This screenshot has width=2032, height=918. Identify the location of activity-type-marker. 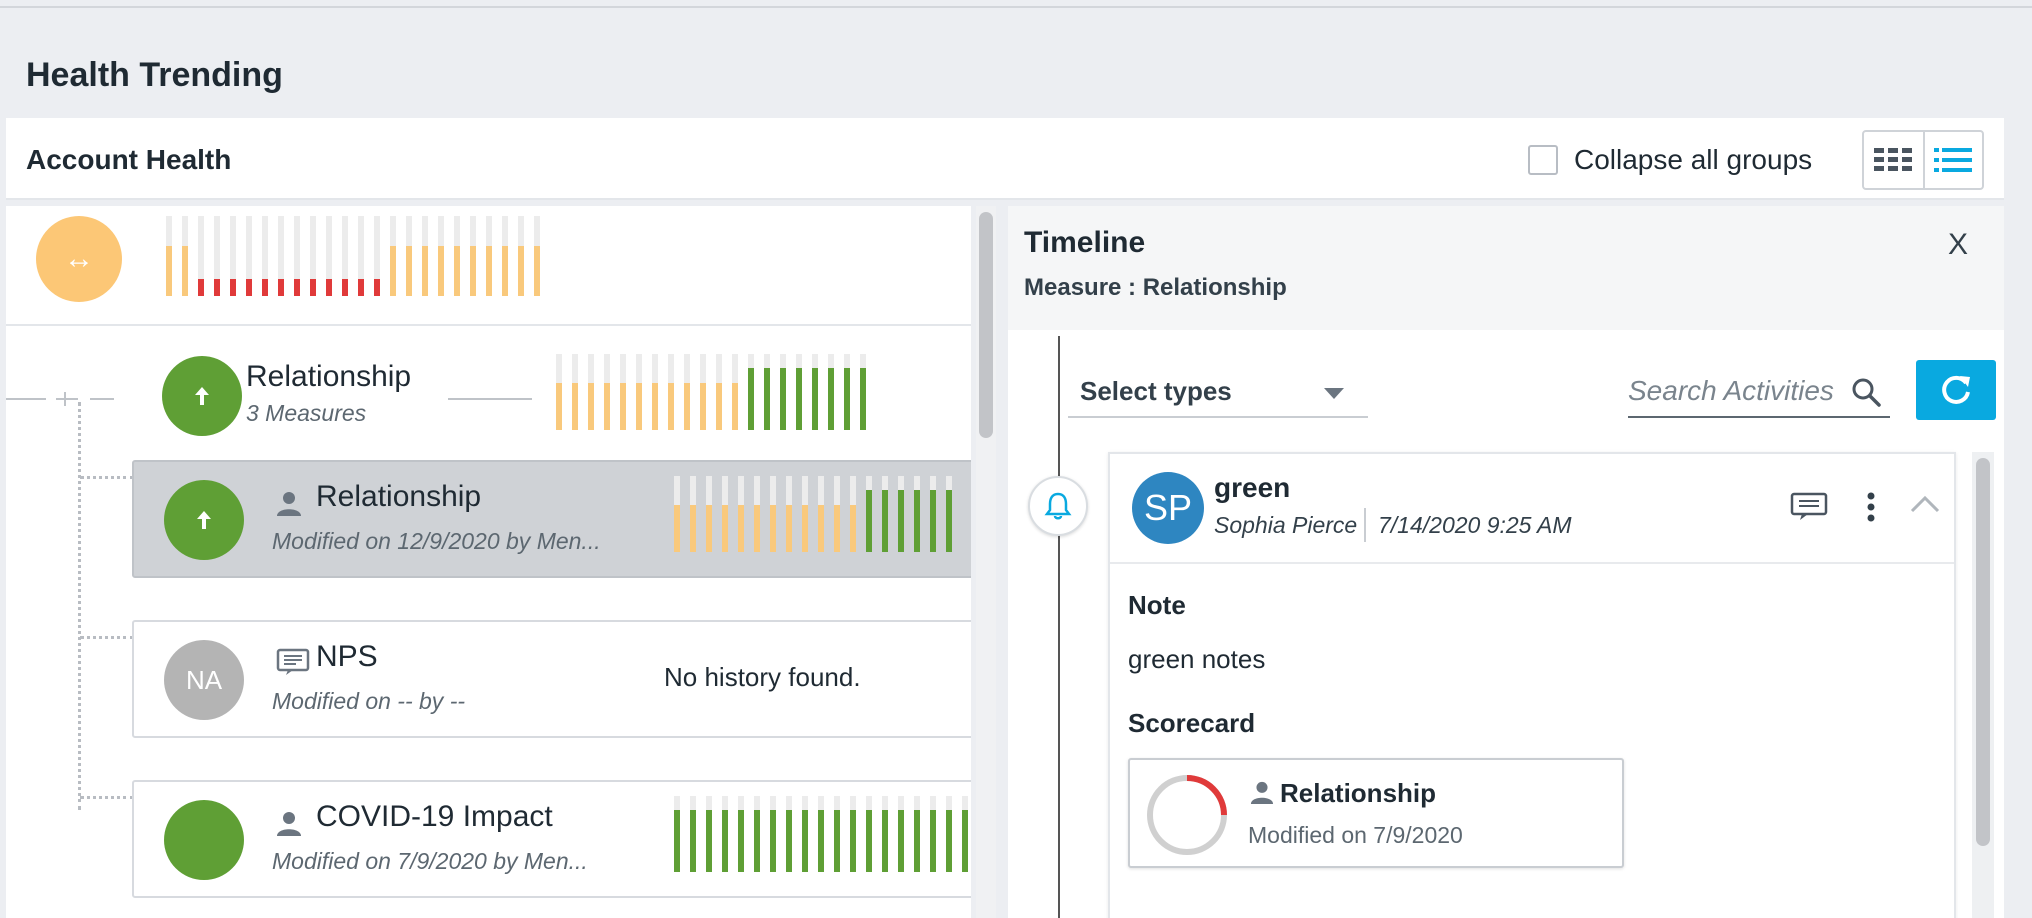
(1058, 506).